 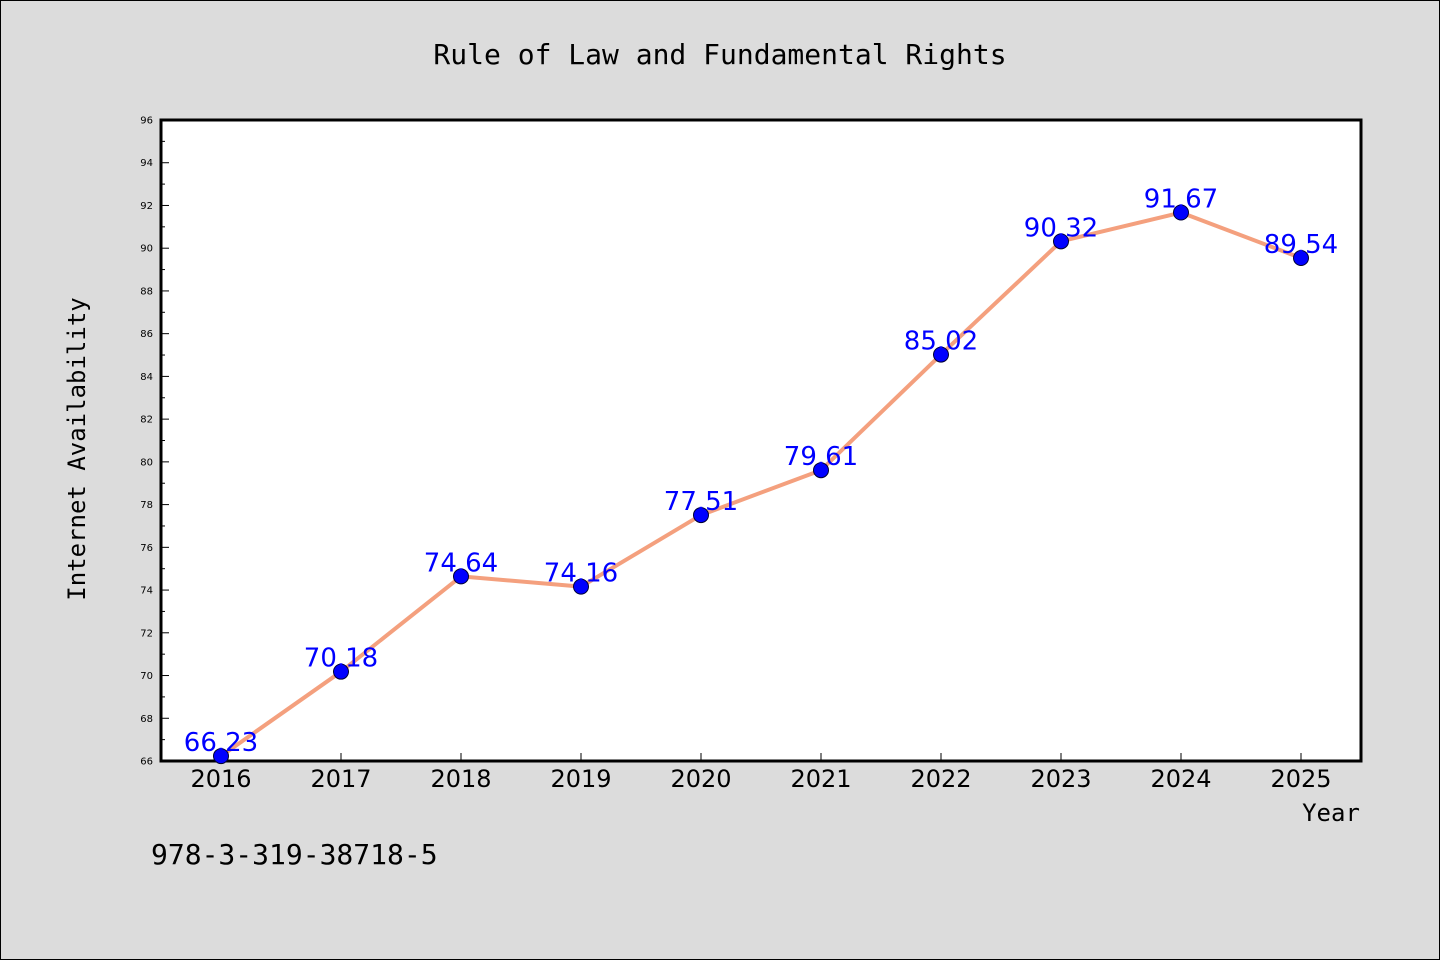 I want to click on y-tick-label: 80, so click(x=146, y=462).